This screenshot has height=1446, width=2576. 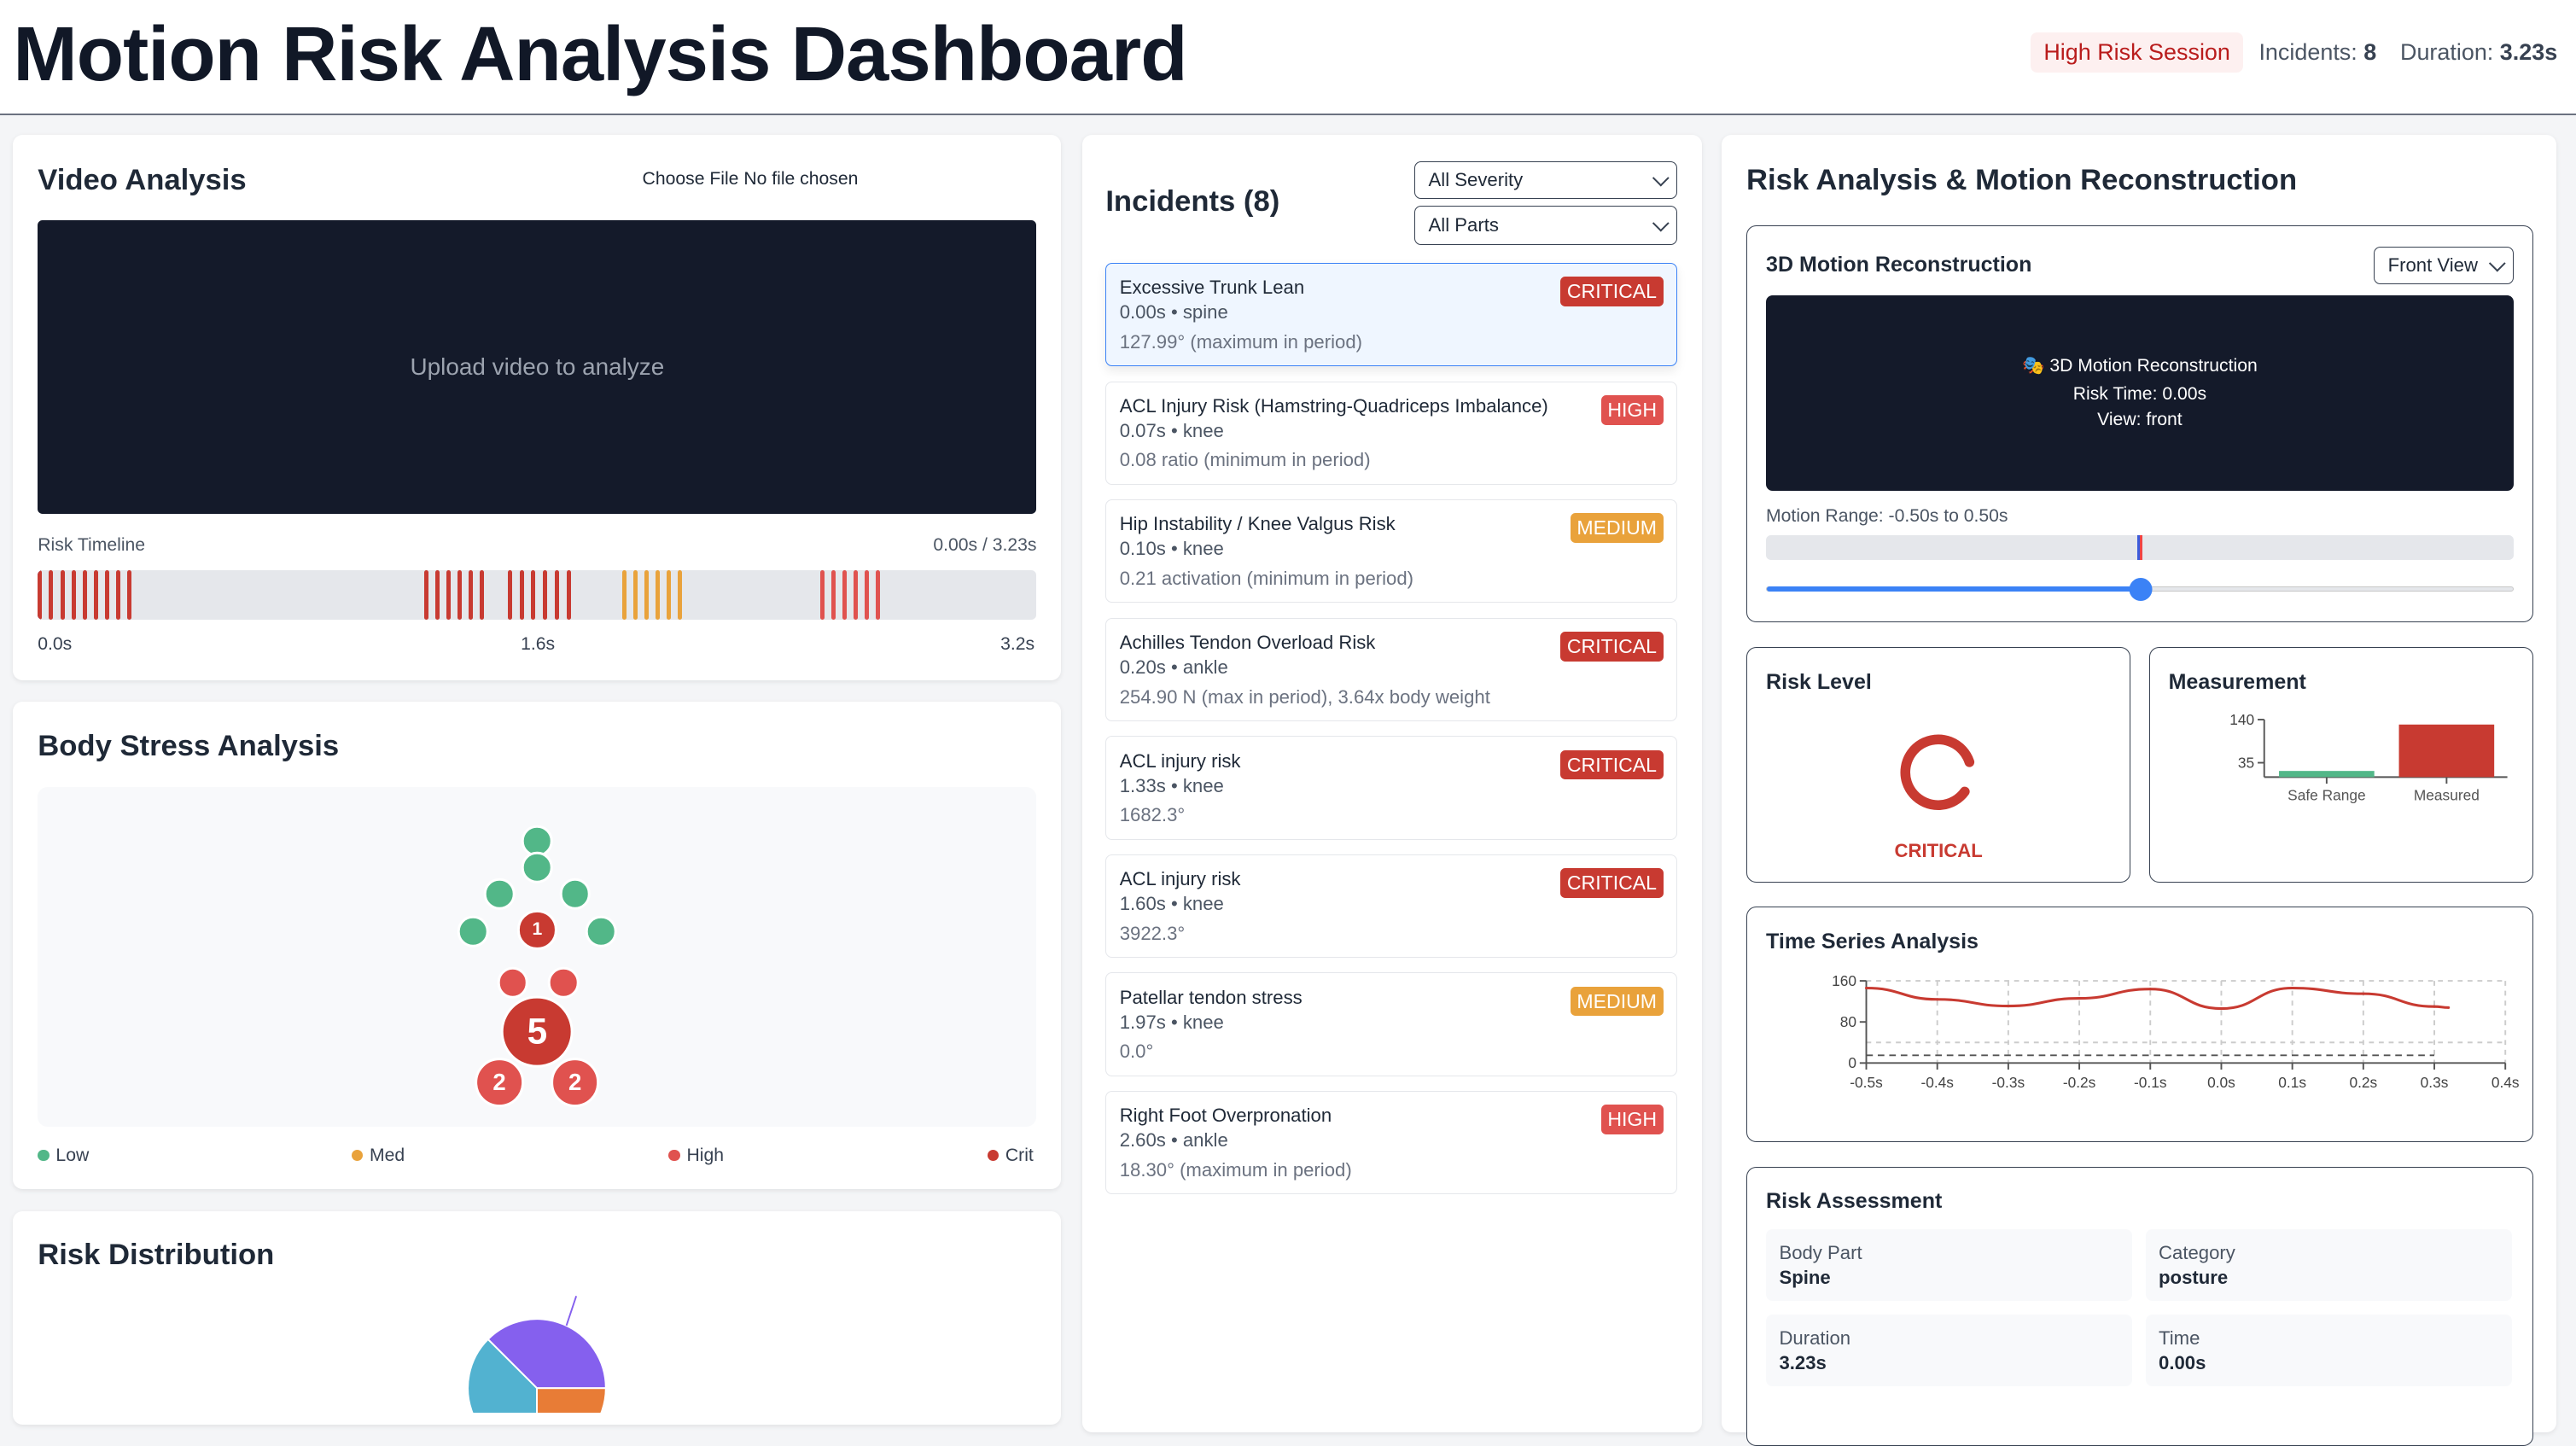 What do you see at coordinates (537, 1032) in the screenshot?
I see `joint-knee: 5` at bounding box center [537, 1032].